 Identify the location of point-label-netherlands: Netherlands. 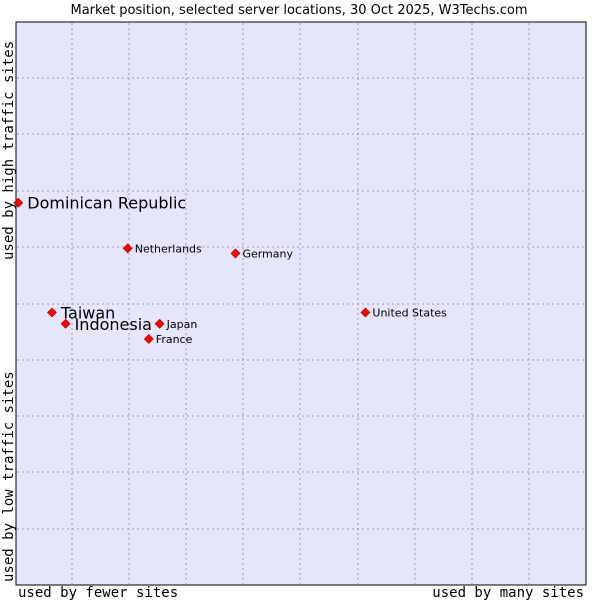
(168, 248).